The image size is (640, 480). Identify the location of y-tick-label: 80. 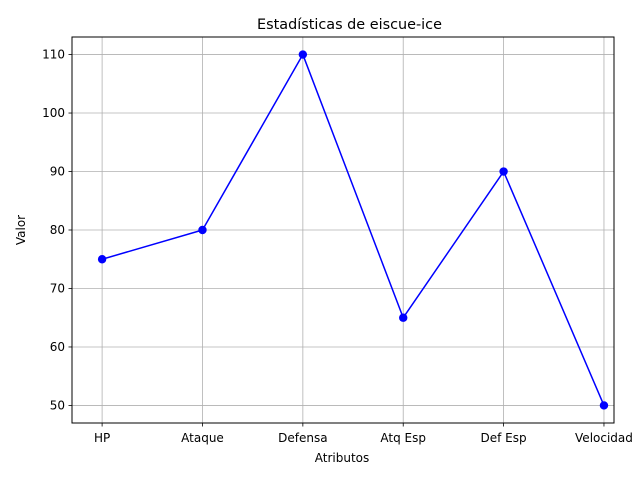
(57, 230).